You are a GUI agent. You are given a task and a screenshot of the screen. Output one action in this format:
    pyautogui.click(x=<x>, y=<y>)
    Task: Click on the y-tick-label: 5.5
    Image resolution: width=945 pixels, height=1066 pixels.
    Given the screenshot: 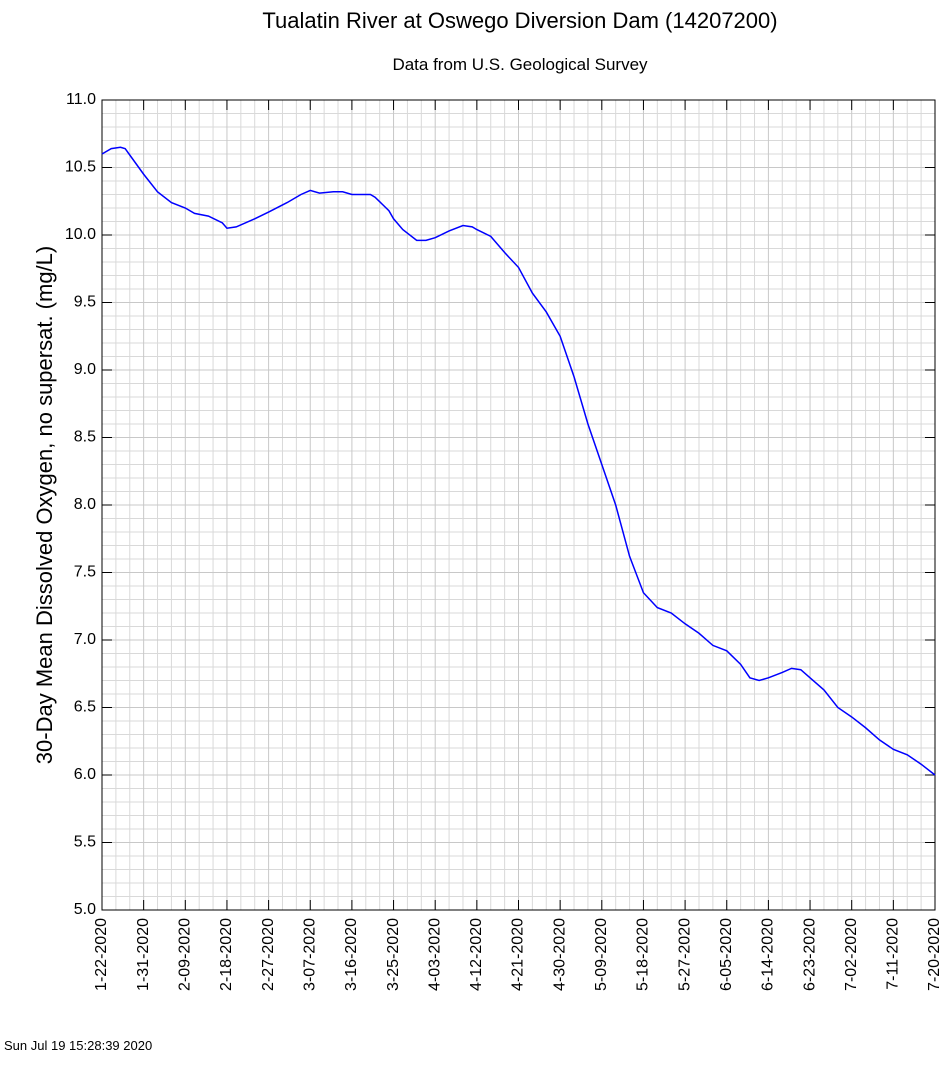 What is the action you would take?
    pyautogui.click(x=85, y=842)
    